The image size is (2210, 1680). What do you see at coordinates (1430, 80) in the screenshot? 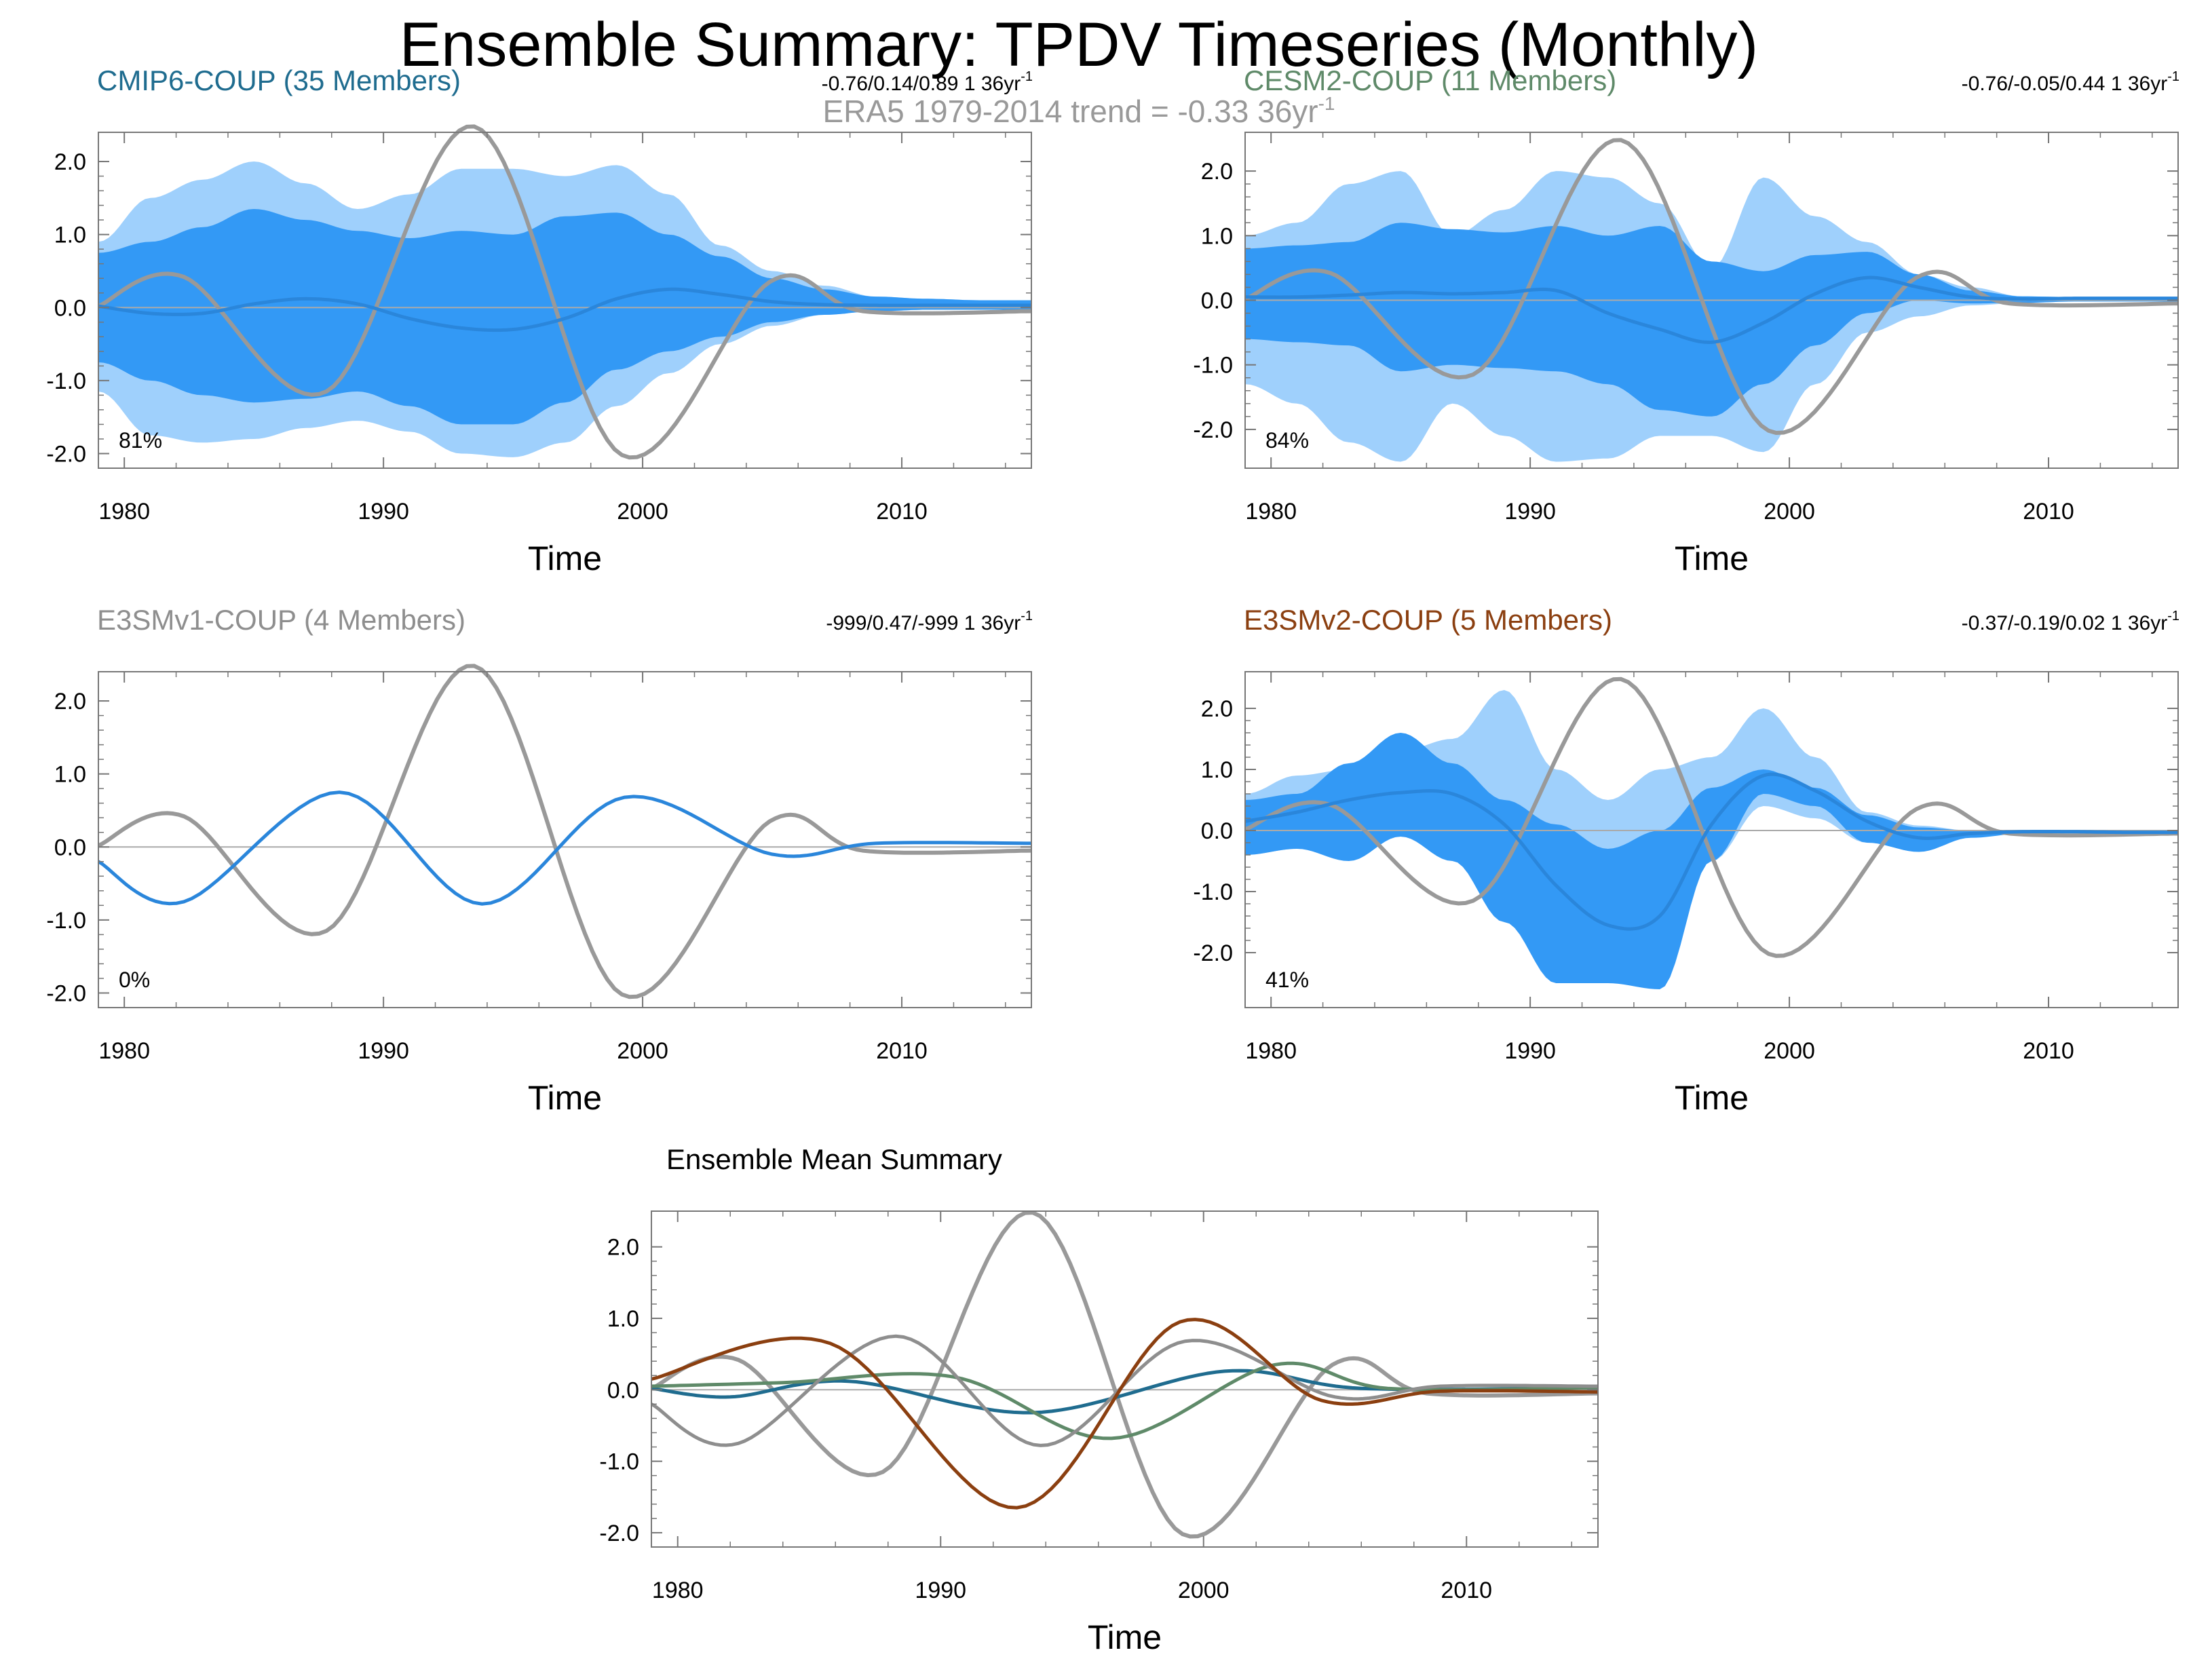
I see `panel-title: CESM2-COUP (11 Members)` at bounding box center [1430, 80].